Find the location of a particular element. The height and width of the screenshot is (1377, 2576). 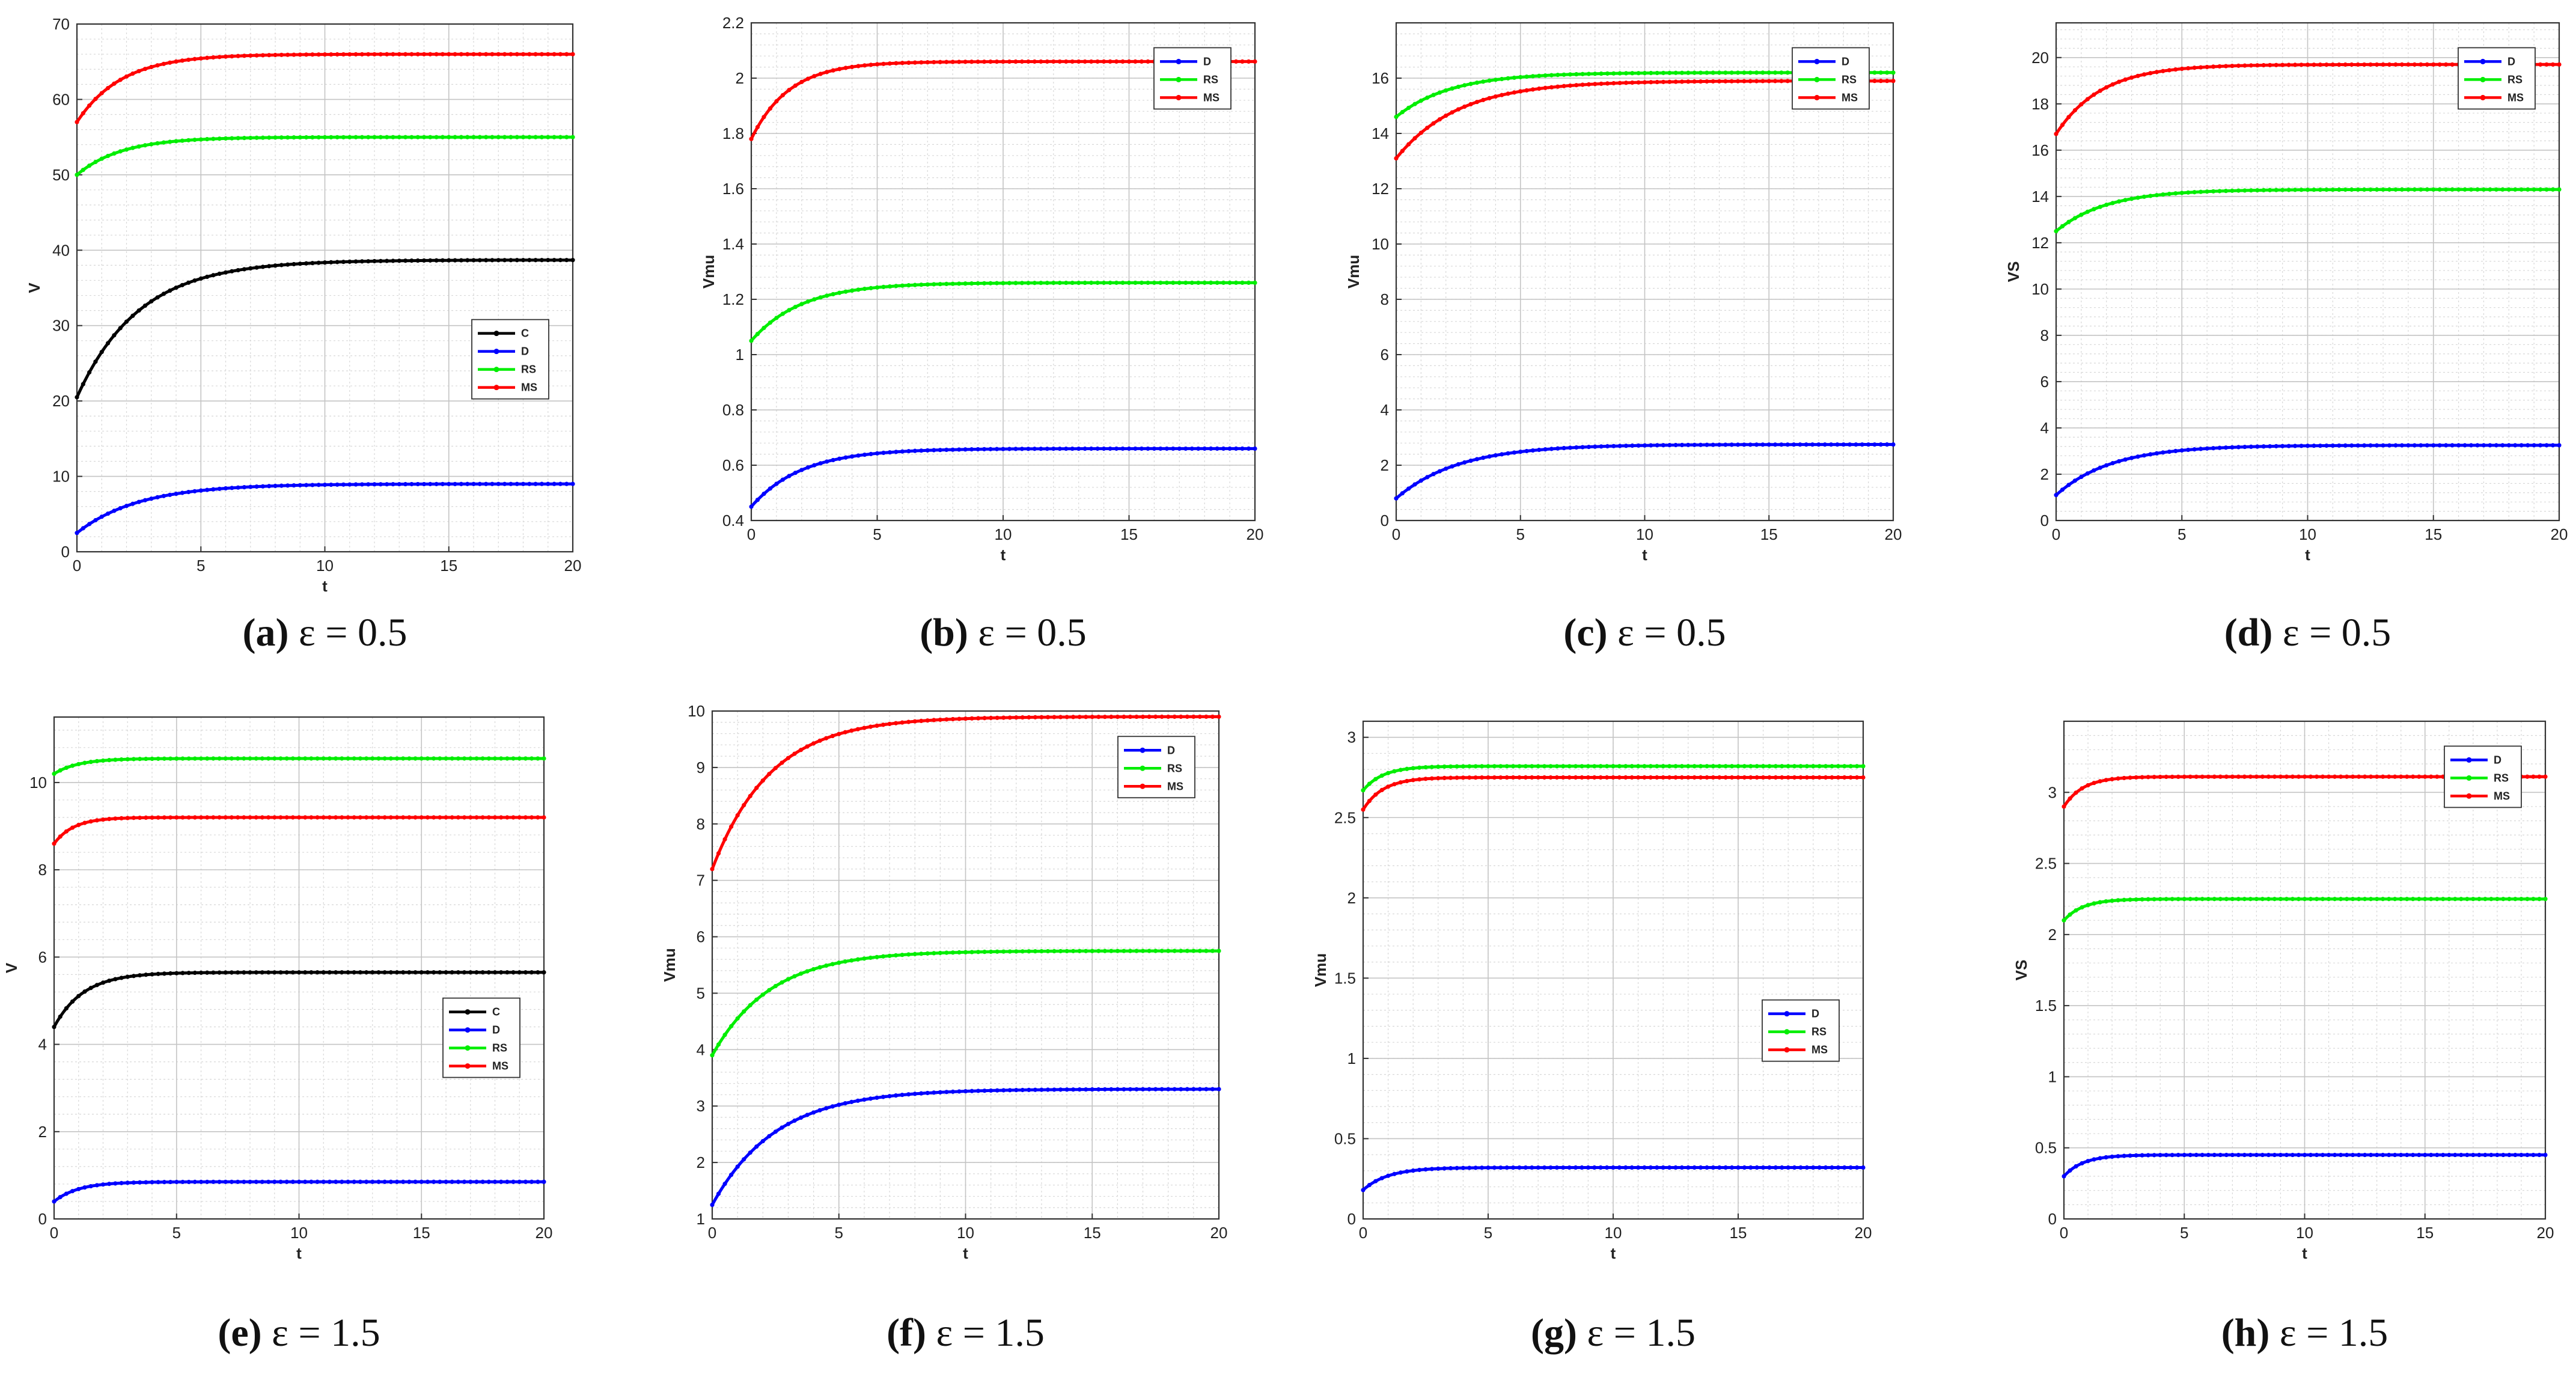

y-tick-label: 4 is located at coordinates (1385, 410).